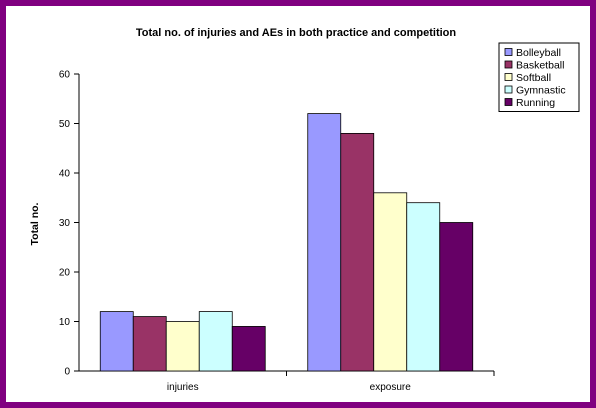  What do you see at coordinates (391, 387) in the screenshot?
I see `x-tick-label: exposure` at bounding box center [391, 387].